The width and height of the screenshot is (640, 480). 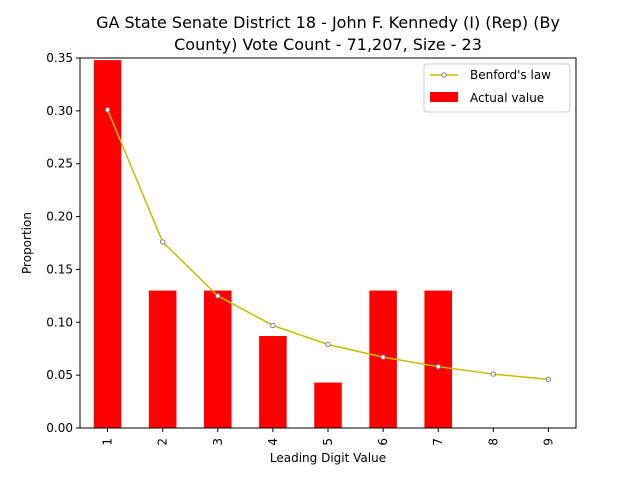 What do you see at coordinates (328, 458) in the screenshot?
I see `x-axis-label: Leading Digit Value` at bounding box center [328, 458].